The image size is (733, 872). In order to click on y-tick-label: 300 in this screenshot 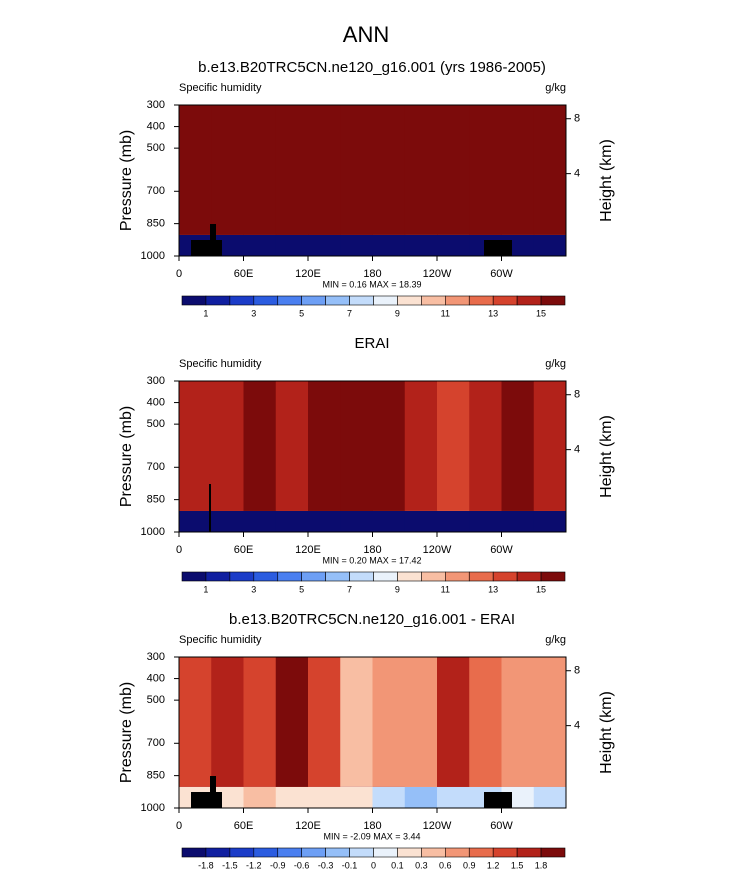, I will do `click(156, 381)`.